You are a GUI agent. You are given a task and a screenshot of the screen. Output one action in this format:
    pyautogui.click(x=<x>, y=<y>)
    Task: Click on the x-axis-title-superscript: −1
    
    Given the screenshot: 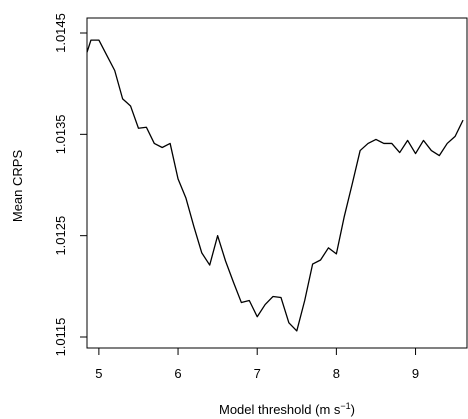 What is the action you would take?
    pyautogui.click(x=345, y=406)
    